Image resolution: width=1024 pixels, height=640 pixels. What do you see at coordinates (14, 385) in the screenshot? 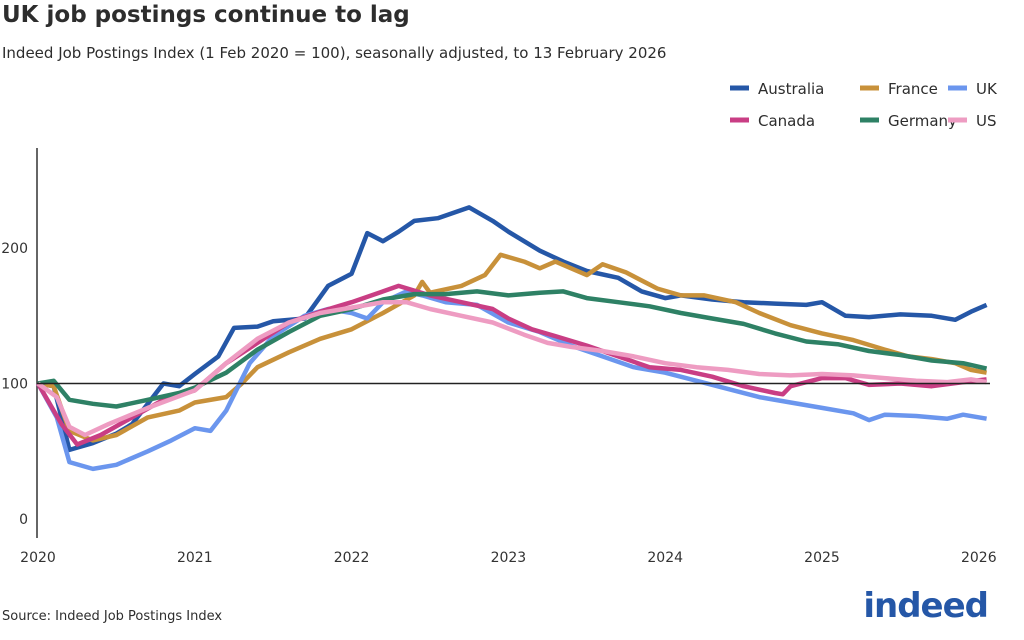
I see `y-tick-label: 100` at bounding box center [14, 385].